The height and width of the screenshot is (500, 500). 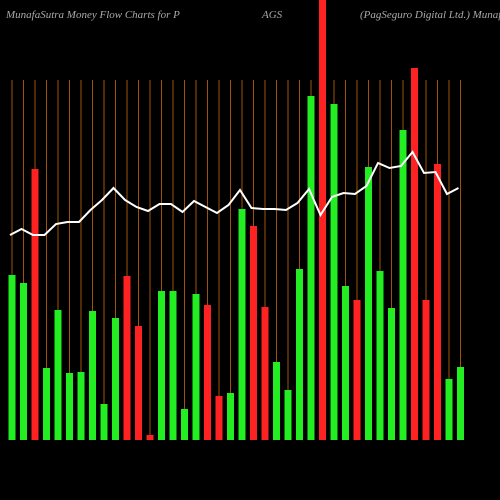 What do you see at coordinates (430, 15) in the screenshot?
I see `chart-title-right: (PagSeguro Digital Ltd.) MunafaSutra.com` at bounding box center [430, 15].